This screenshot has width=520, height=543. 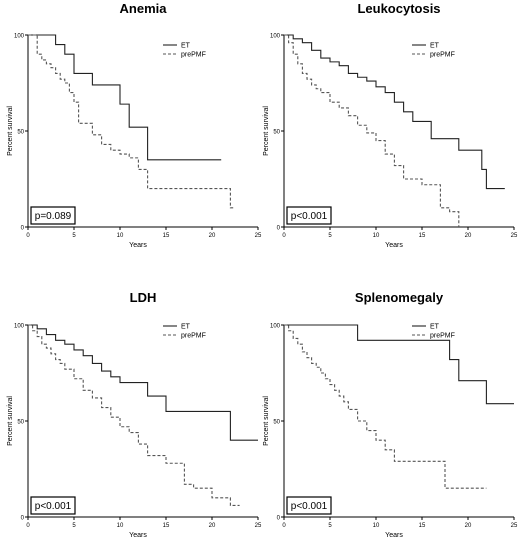 What do you see at coordinates (144, 8) in the screenshot?
I see `panel-title: Anemia` at bounding box center [144, 8].